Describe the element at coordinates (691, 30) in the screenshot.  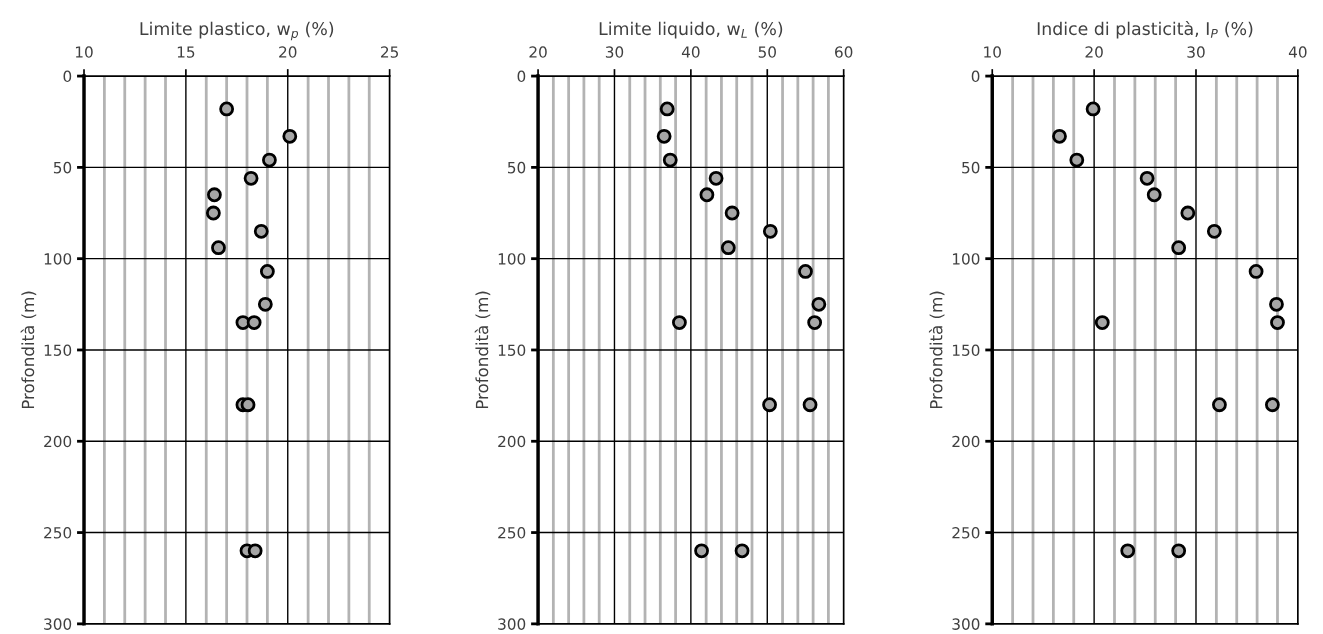
I see `x-axis-title: Limite liquido, w$_{L}$ (%)` at that location.